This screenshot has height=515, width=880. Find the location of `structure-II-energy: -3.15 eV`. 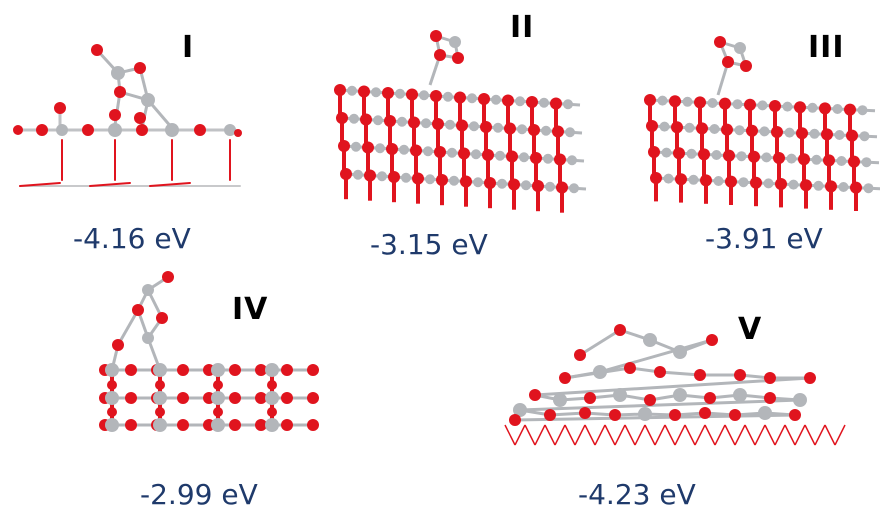

structure-II-energy: -3.15 eV is located at coordinates (429, 244).